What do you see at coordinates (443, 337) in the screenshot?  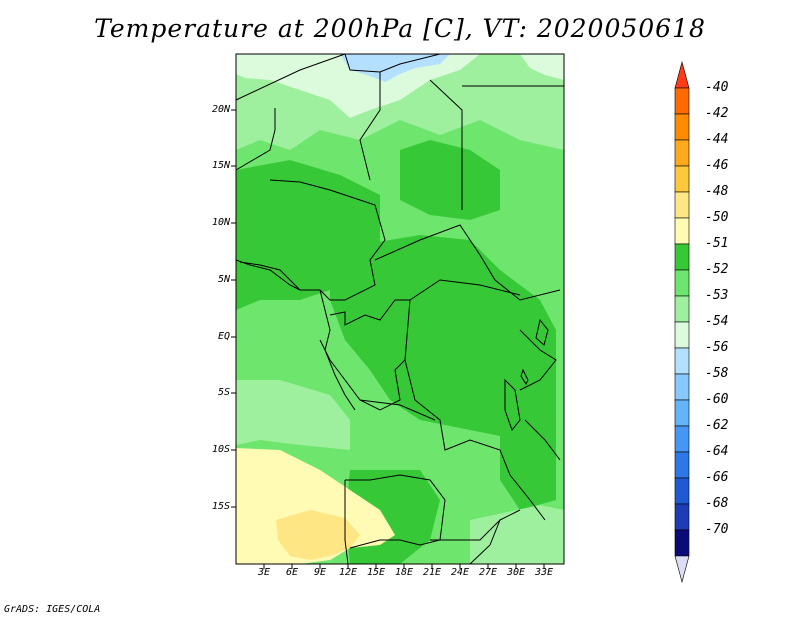 I see `region-minus52-central` at bounding box center [443, 337].